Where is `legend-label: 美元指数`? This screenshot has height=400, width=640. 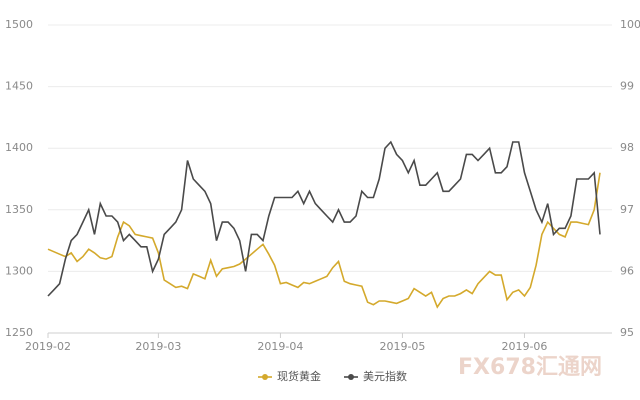 legend-label: 美元指数 is located at coordinates (385, 376).